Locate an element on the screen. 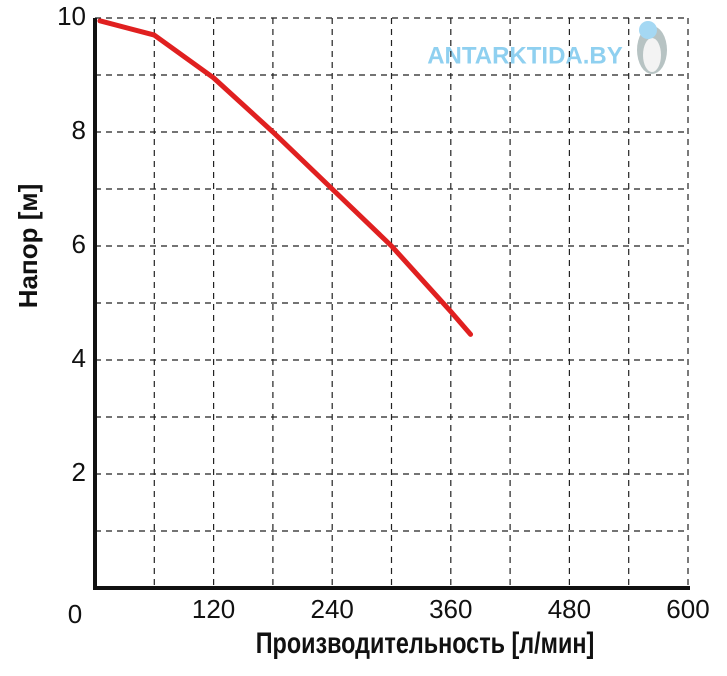 Image resolution: width=727 pixels, height=676 pixels. x-tick-label: 0 is located at coordinates (75, 614).